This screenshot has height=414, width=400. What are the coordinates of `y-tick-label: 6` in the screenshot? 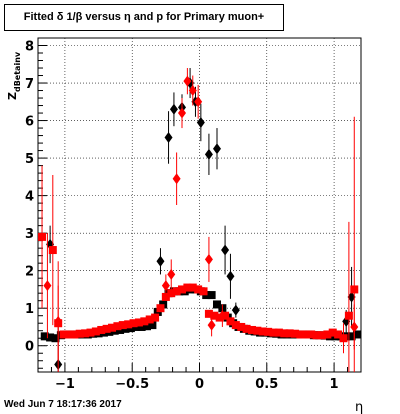 It's located at (29, 122).